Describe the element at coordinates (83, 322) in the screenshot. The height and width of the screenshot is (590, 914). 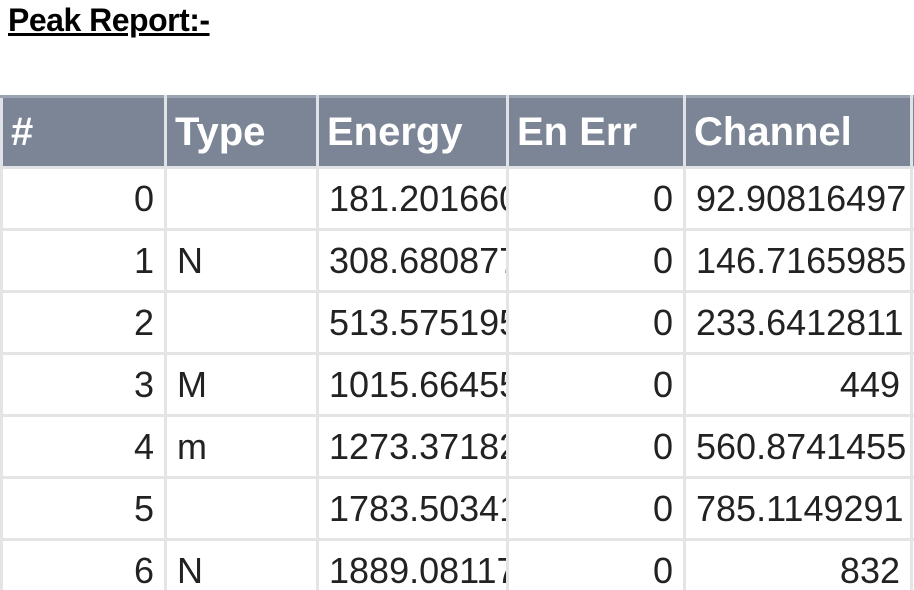
I see `cell-index: 2` at that location.